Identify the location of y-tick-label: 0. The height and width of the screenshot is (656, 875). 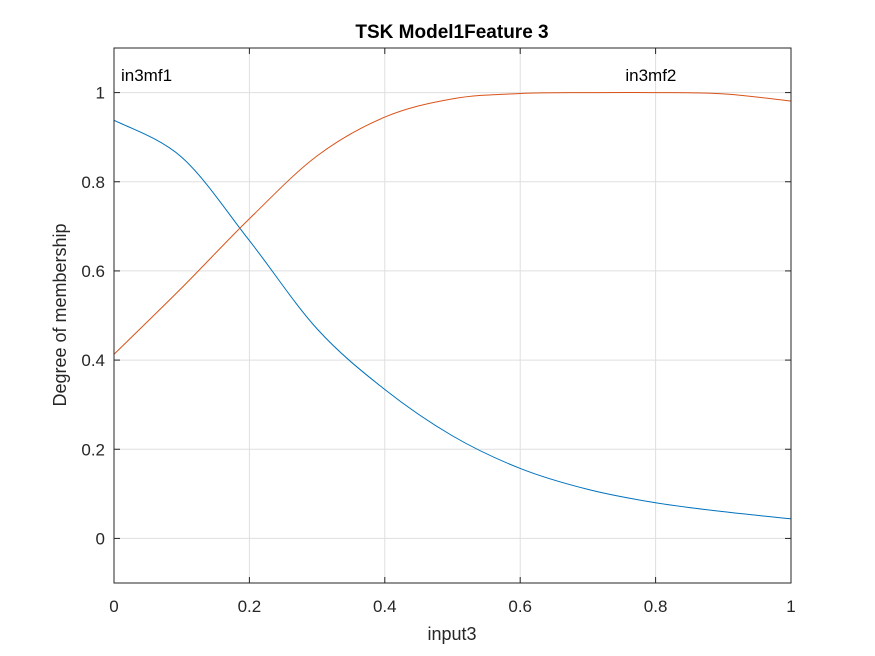
(100, 538).